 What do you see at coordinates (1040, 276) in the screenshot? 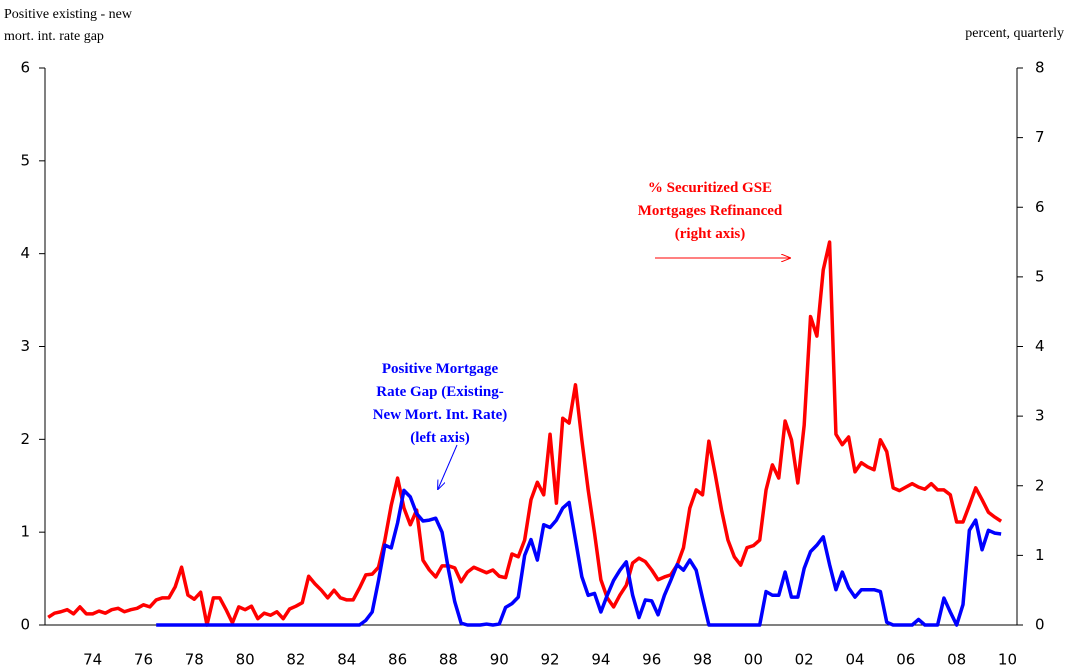
I see `y2-tick-label: 5` at bounding box center [1040, 276].